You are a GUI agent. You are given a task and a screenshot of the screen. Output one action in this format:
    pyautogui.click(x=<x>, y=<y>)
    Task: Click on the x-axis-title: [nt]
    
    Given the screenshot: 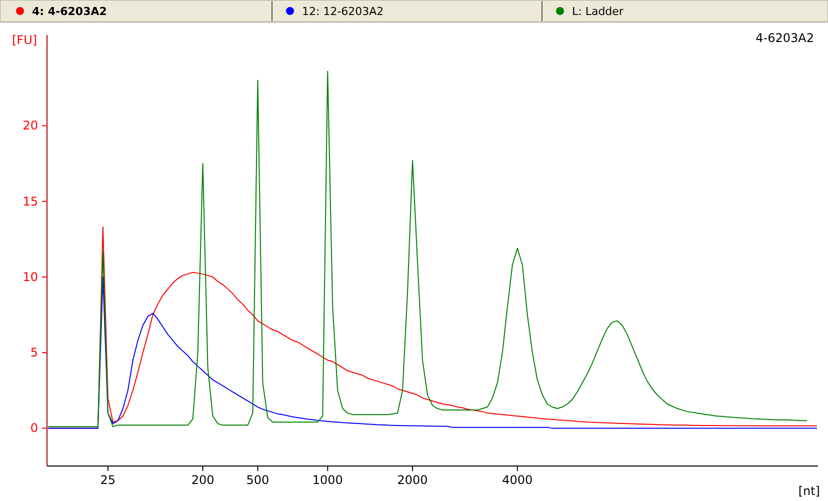 What is the action you would take?
    pyautogui.click(x=809, y=491)
    